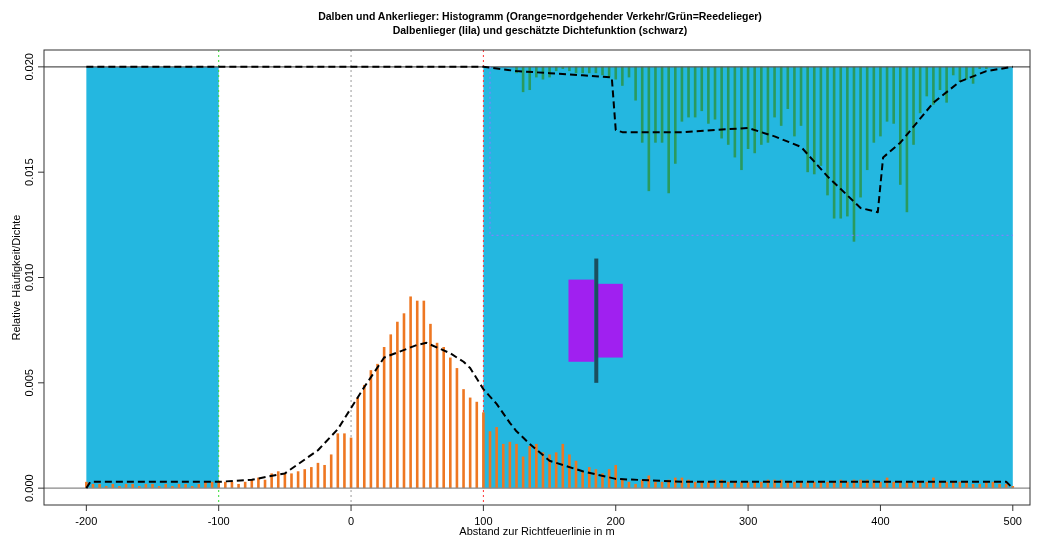 This screenshot has width=1040, height=540. Describe the element at coordinates (351, 521) in the screenshot. I see `x-tick-label: 0` at that location.